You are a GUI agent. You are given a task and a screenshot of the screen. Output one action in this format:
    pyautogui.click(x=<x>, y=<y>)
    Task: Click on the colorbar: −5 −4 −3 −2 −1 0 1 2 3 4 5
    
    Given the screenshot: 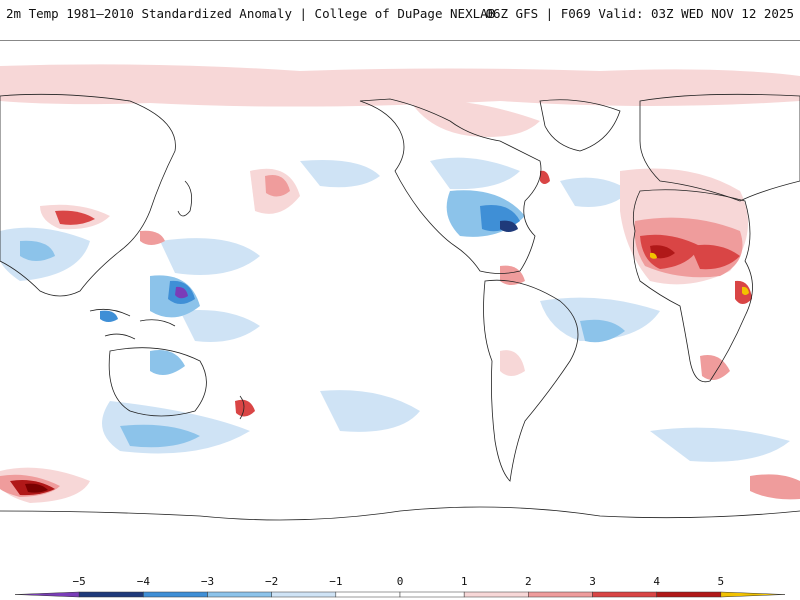 What is the action you would take?
    pyautogui.click(x=400, y=586)
    